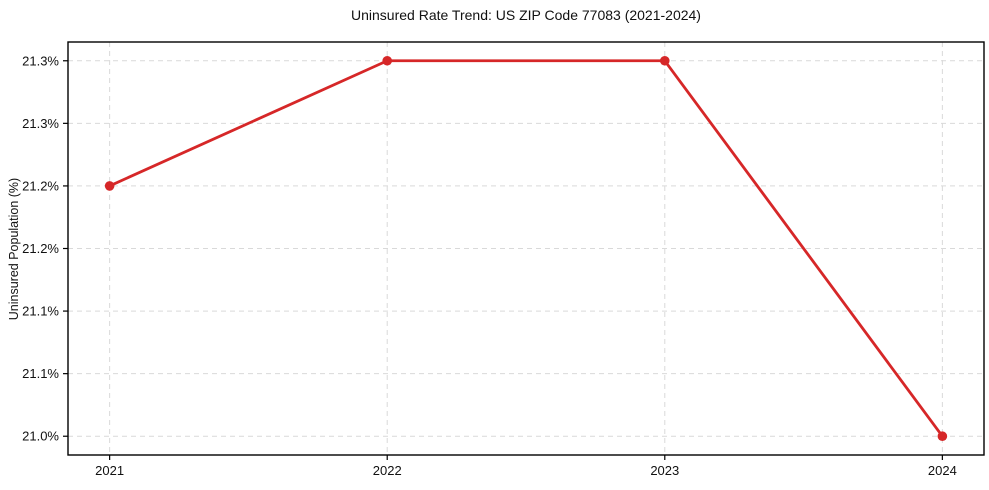  What do you see at coordinates (109, 470) in the screenshot?
I see `x-tick-label: 2021` at bounding box center [109, 470].